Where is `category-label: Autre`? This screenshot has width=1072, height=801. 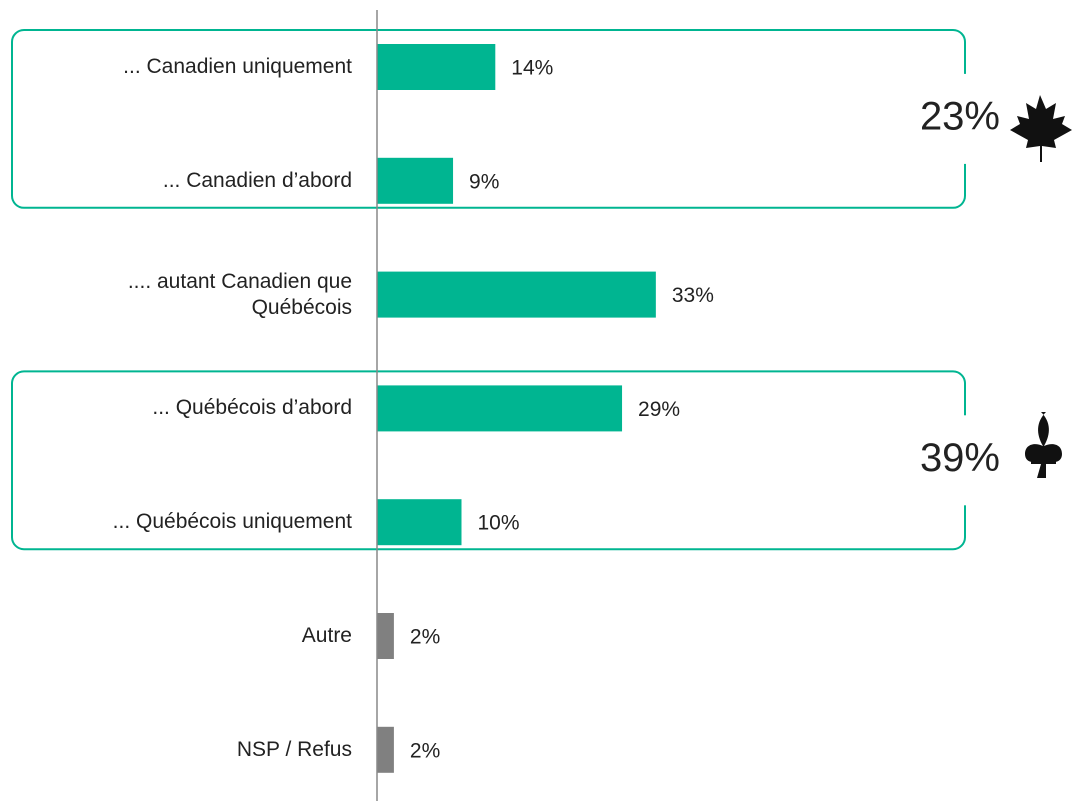 category-label: Autre is located at coordinates (326, 635).